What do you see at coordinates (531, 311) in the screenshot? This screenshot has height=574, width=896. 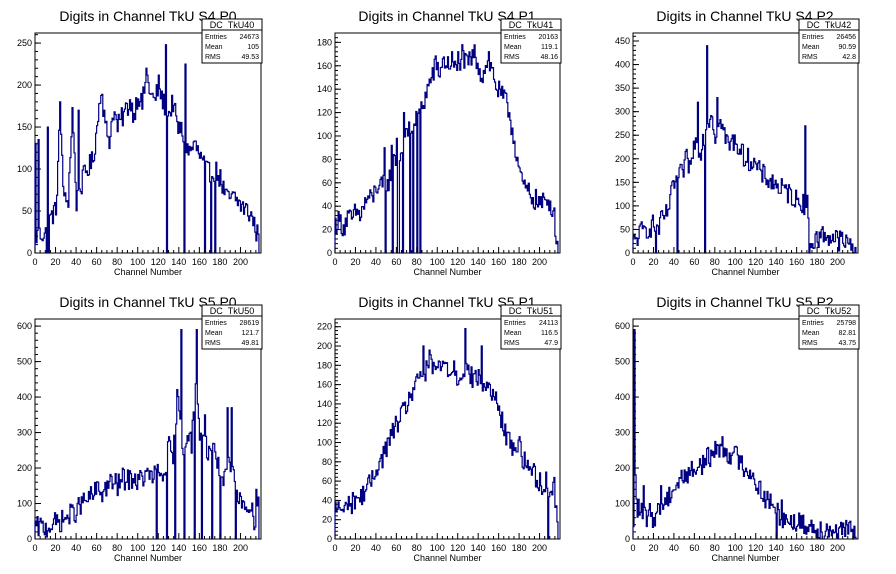 I see `stats-name: DC_TkU51` at bounding box center [531, 311].